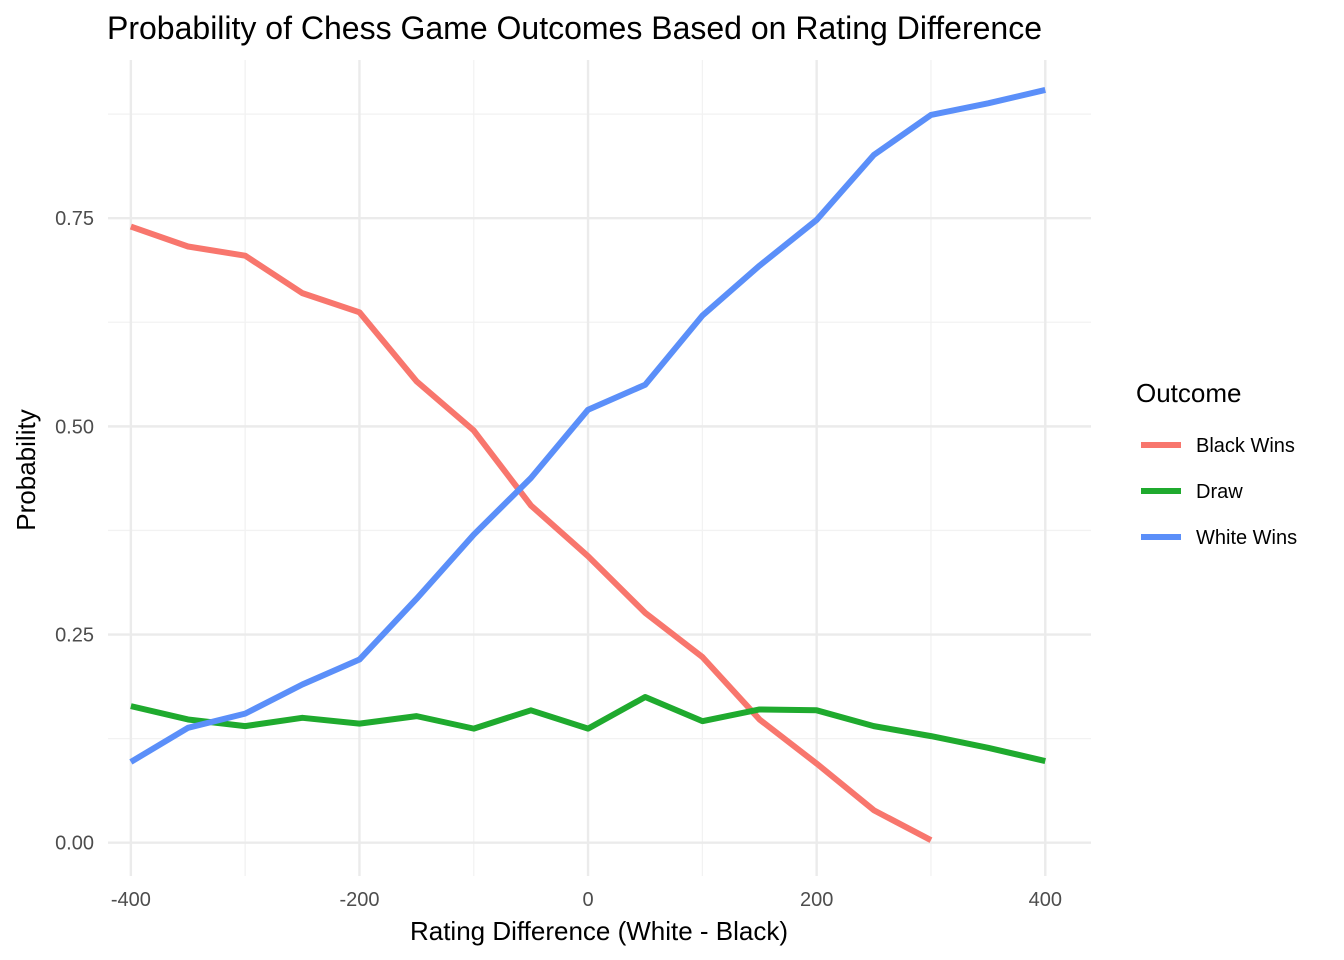 The width and height of the screenshot is (1344, 960). I want to click on y-tick-label: 0.25, so click(74, 636).